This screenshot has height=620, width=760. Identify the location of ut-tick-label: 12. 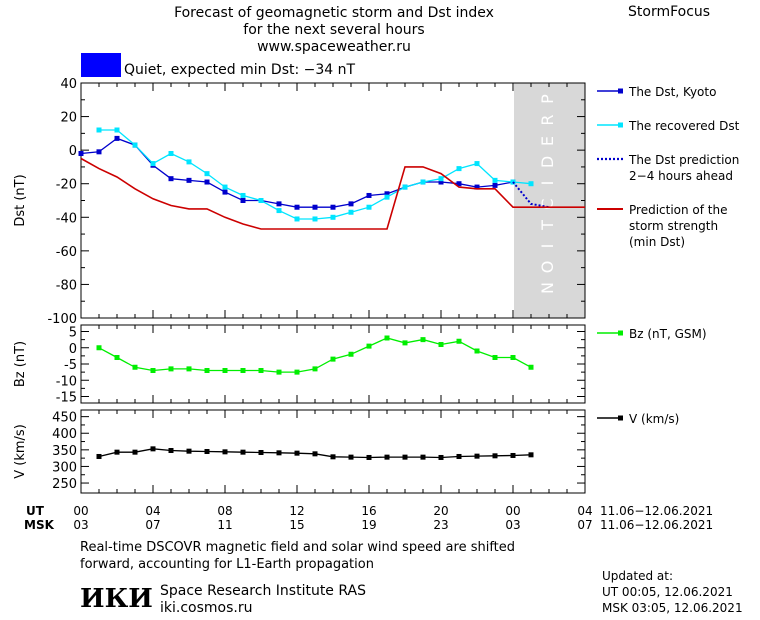
(296, 511).